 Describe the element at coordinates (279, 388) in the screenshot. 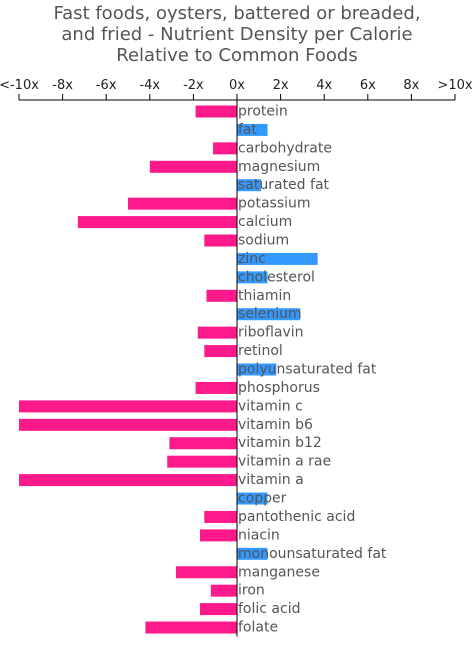

I see `category-label: phosphorus` at that location.